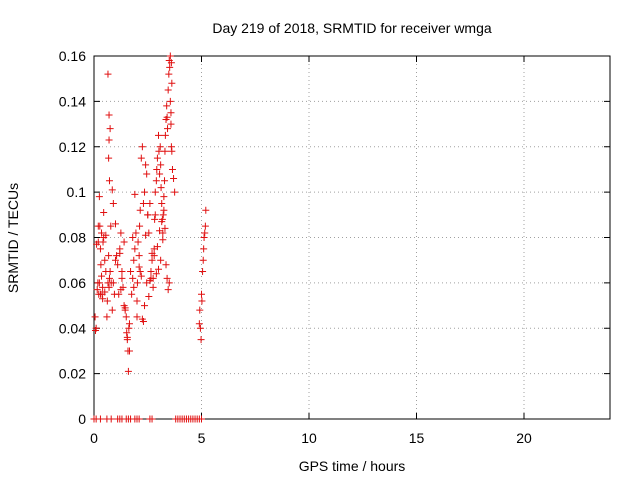  Describe the element at coordinates (72, 374) in the screenshot. I see `y-tick-label: 0.02` at that location.